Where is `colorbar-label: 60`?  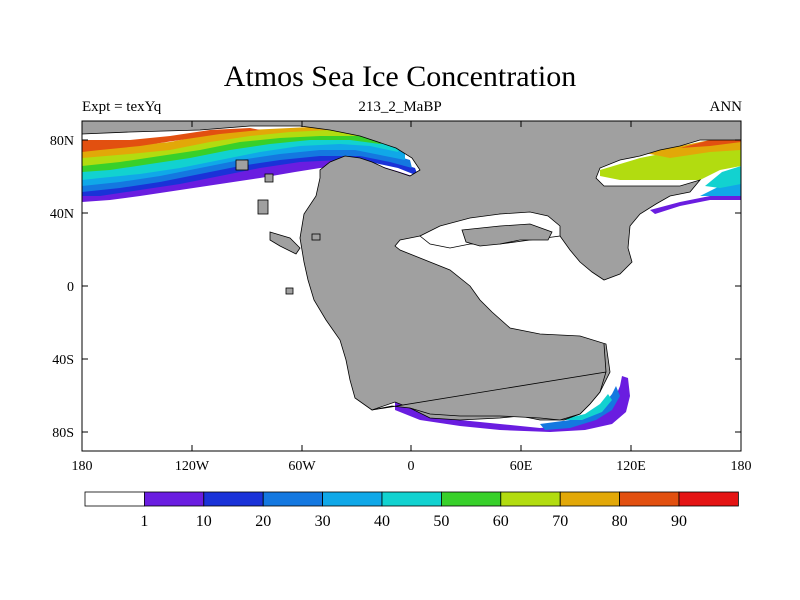 colorbar-label: 60 is located at coordinates (501, 521).